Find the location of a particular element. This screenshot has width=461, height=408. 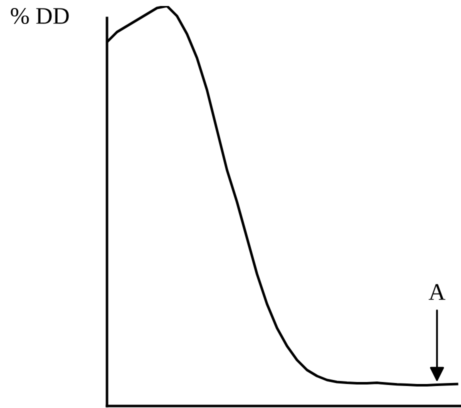

y-axis-title: % DD is located at coordinates (39, 16).